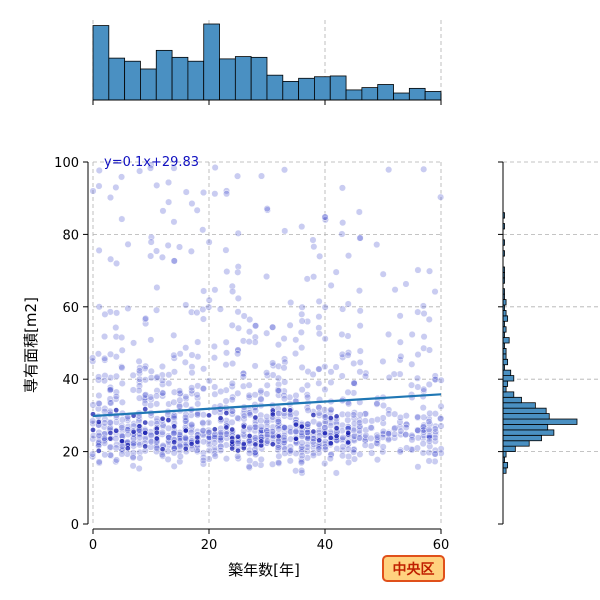 This screenshot has width=600, height=600. What do you see at coordinates (414, 569) in the screenshot?
I see `ward-badge-label: 中央区` at bounding box center [414, 569].